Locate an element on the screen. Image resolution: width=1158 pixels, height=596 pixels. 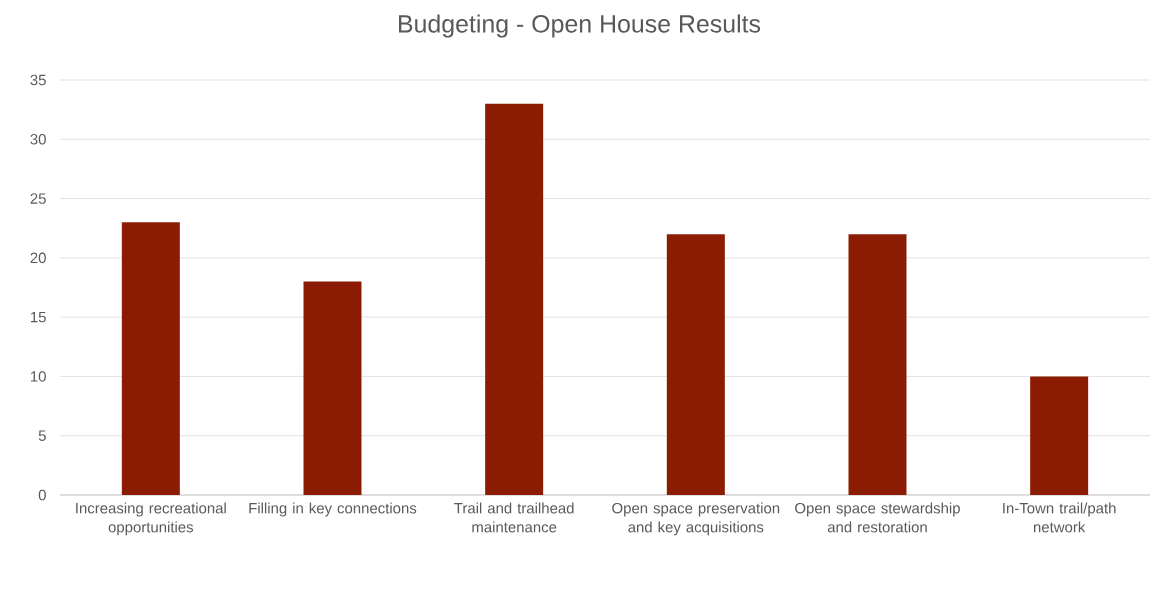
x-tick-label: In-Town trail/path network is located at coordinates (1059, 517).